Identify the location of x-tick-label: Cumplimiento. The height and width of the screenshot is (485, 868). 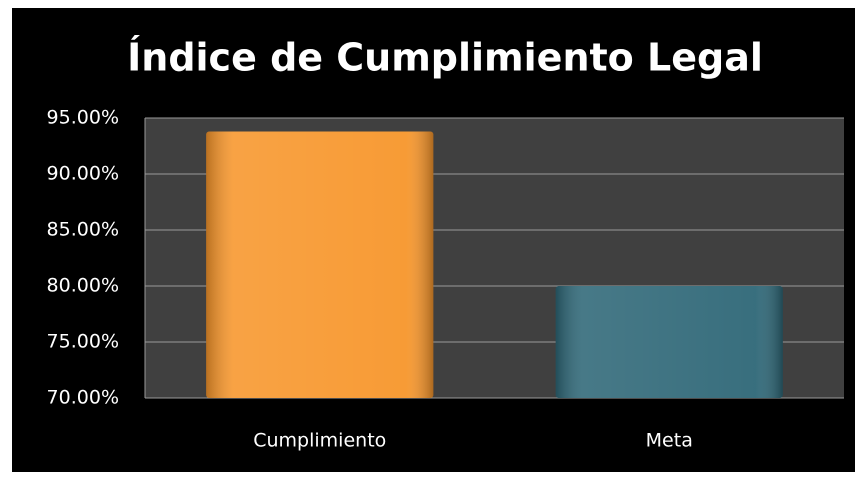
(319, 441).